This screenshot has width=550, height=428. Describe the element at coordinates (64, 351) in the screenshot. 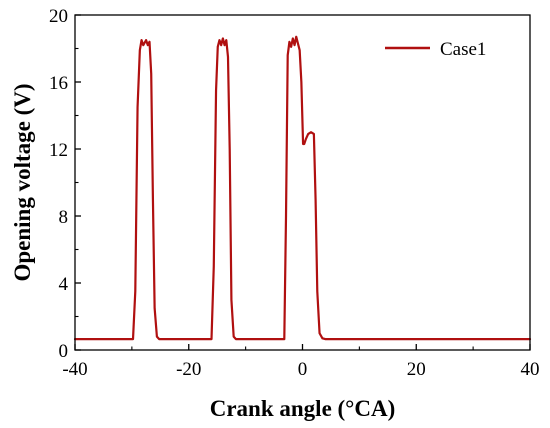

I see `y-tick-label: 0` at that location.